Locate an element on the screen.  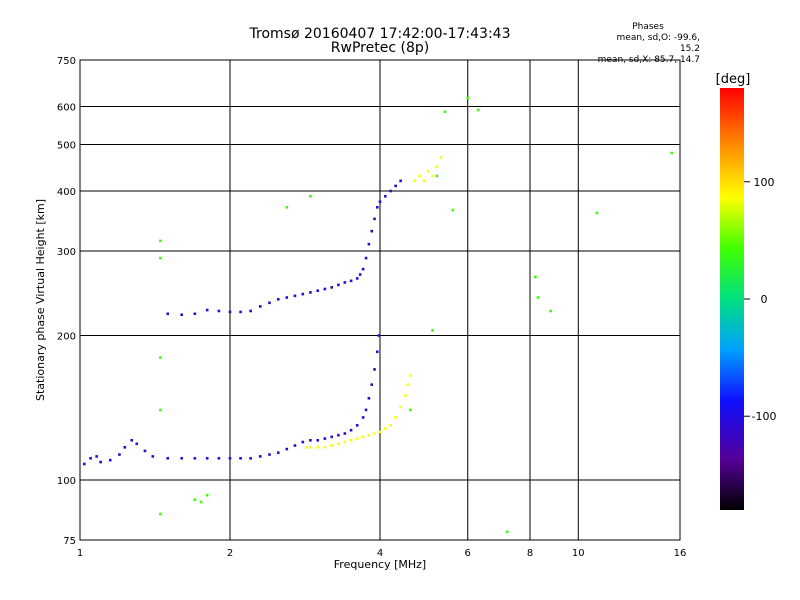
x-tick-label: 2 is located at coordinates (230, 553).